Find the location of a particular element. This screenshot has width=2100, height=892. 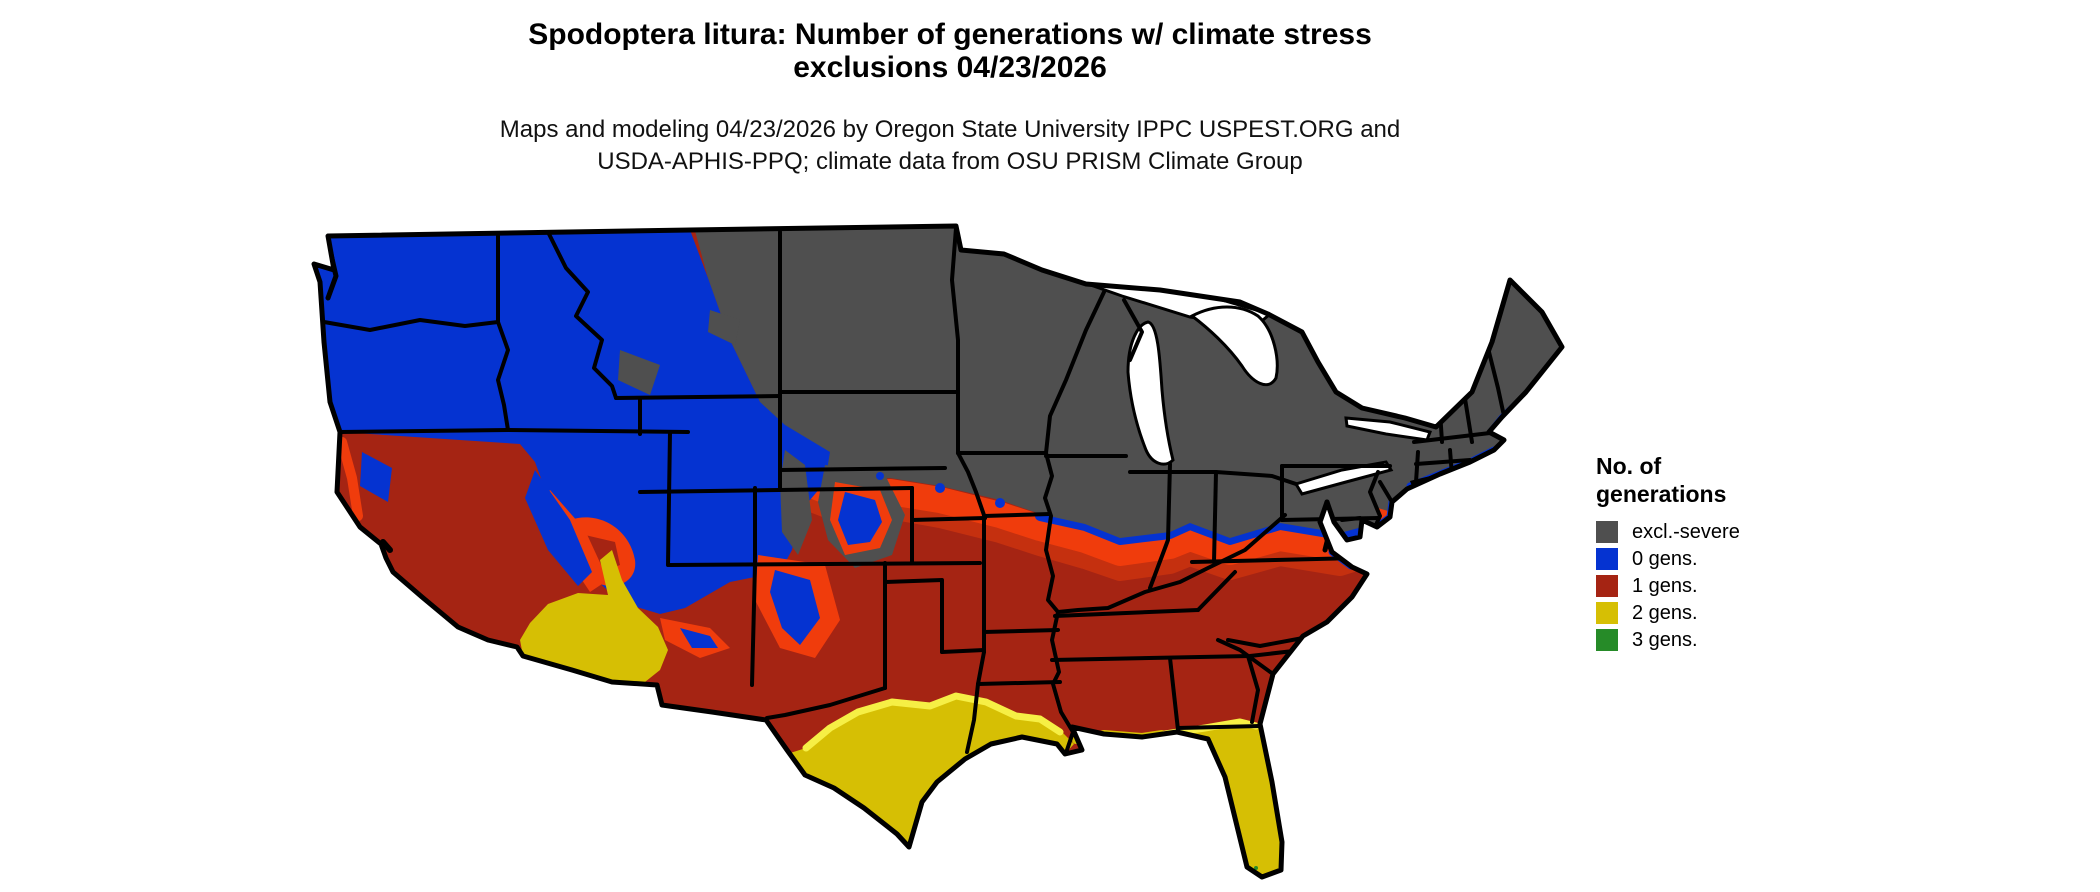

idaho-gray-patch is located at coordinates (639, 372).